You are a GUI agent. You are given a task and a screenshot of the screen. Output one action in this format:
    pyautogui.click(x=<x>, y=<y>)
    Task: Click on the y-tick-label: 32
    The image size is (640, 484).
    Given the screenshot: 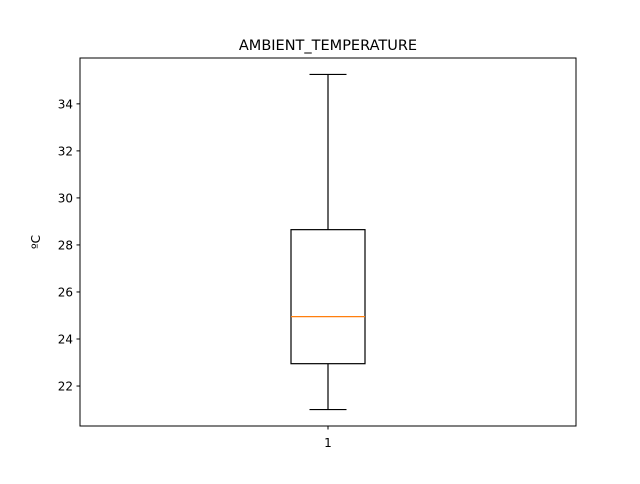 What is the action you would take?
    pyautogui.click(x=65, y=151)
    